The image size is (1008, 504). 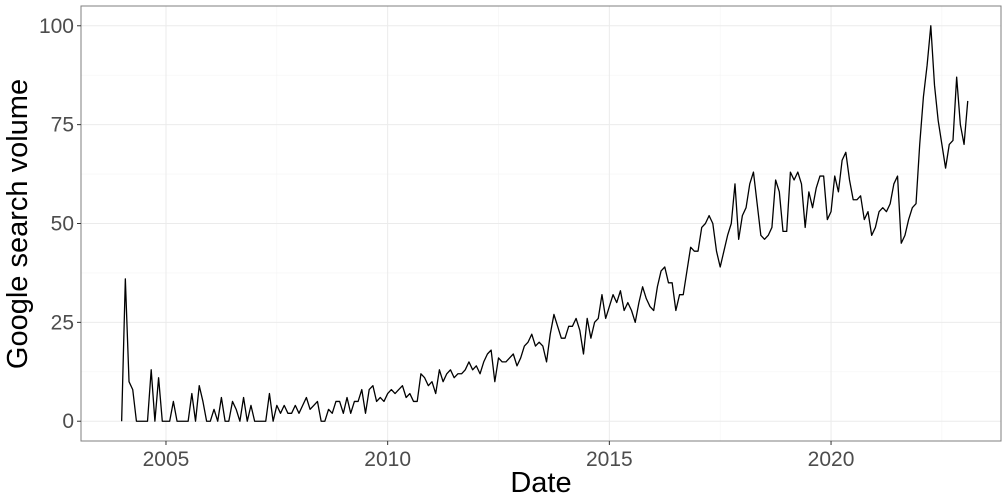 I want to click on y-tick-label: 100, so click(x=56, y=26).